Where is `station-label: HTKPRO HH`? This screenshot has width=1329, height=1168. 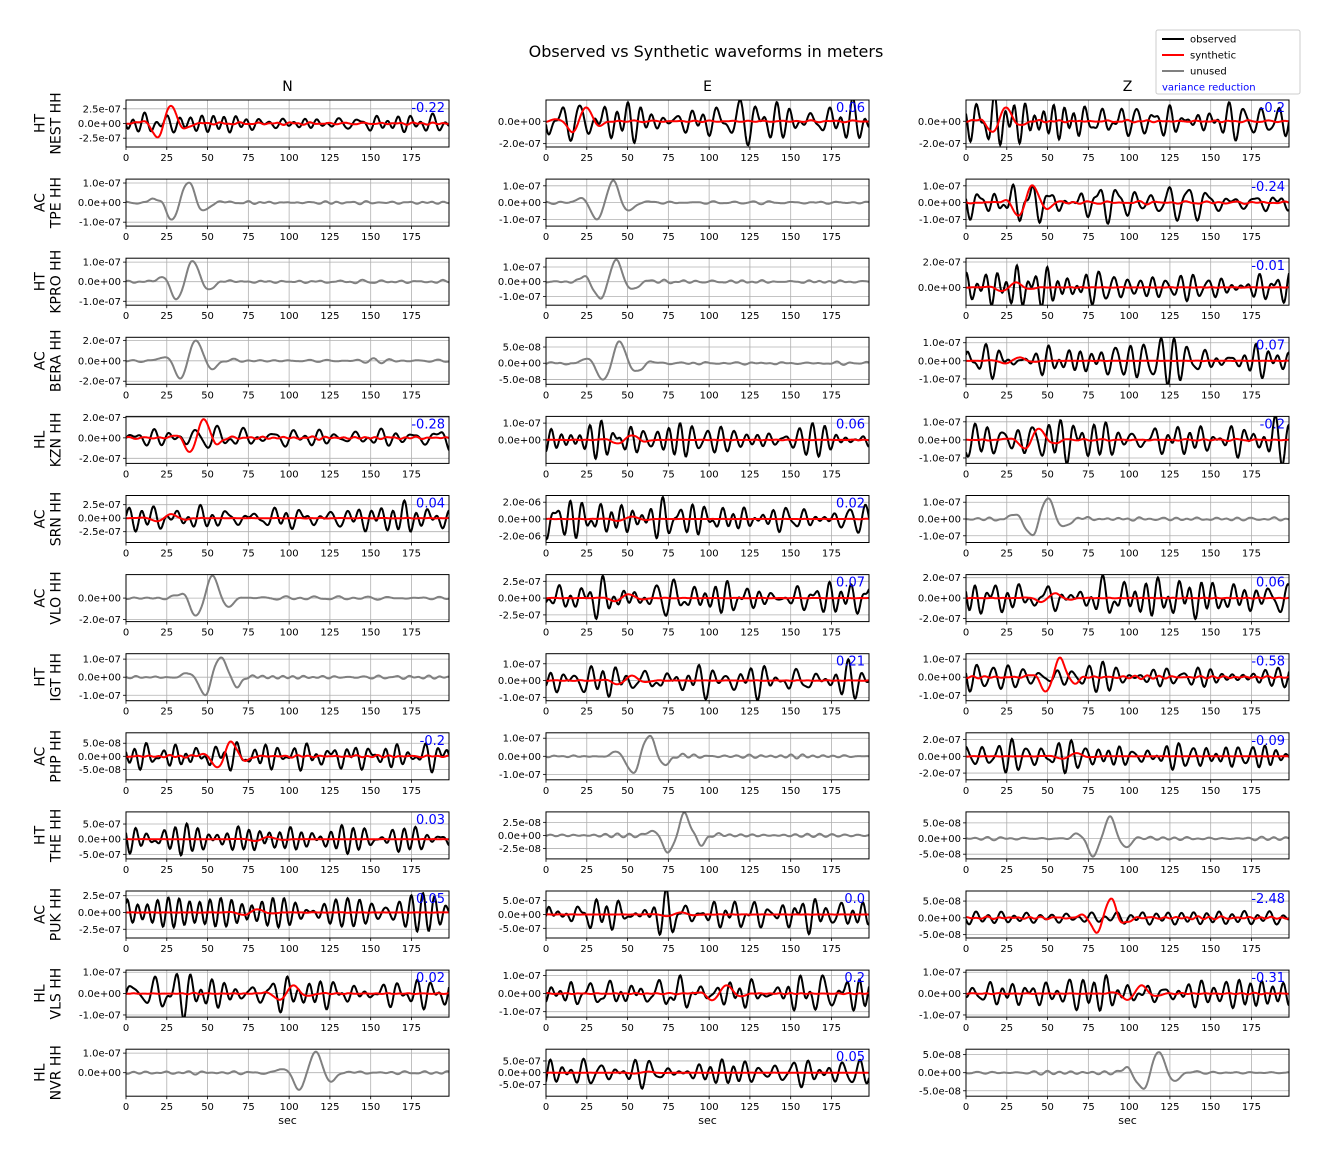
station-label: HTKPRO HH is located at coordinates (49, 282).